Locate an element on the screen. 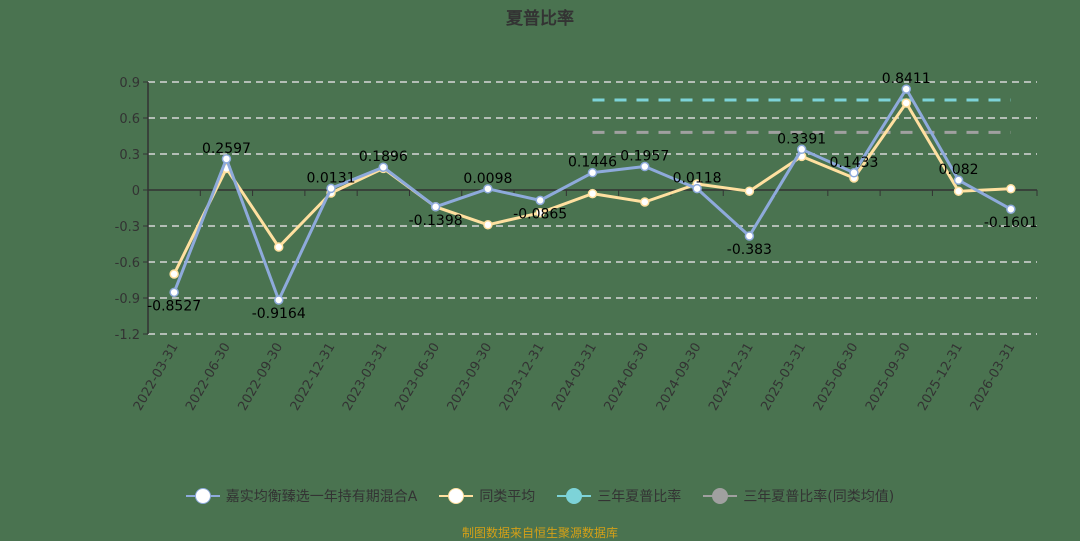  x-tick-label: 2022-06-30 is located at coordinates (208, 377).